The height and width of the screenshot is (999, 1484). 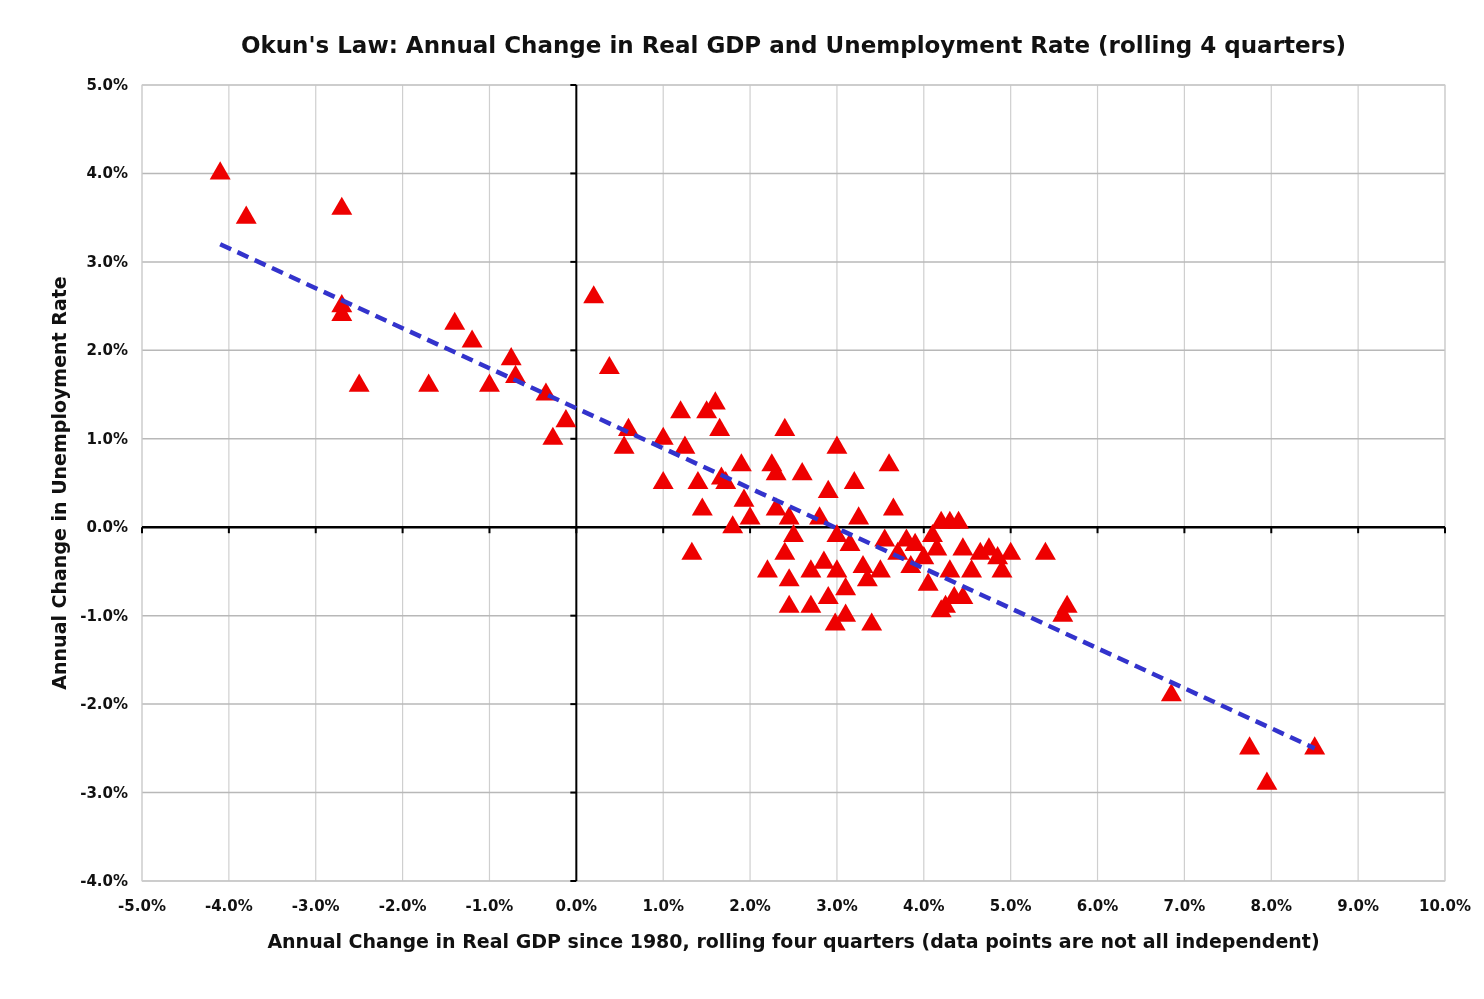 What do you see at coordinates (104, 792) in the screenshot?
I see `y-tick-label: -3.0%` at bounding box center [104, 792].